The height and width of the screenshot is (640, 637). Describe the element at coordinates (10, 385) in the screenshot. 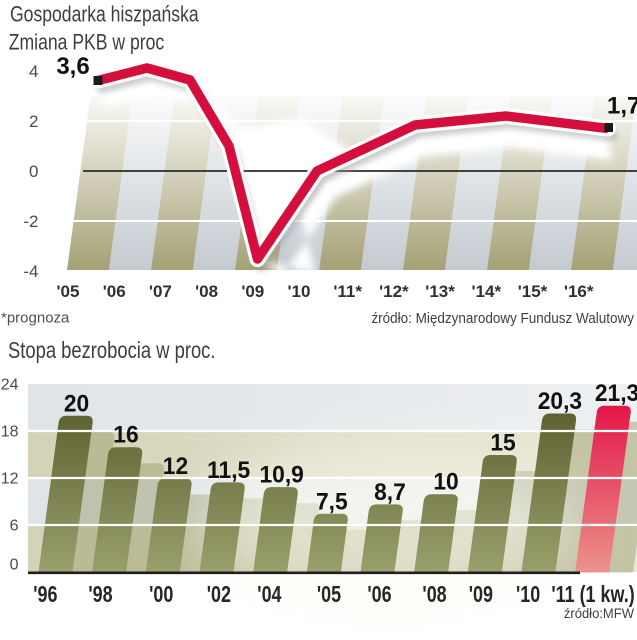

I see `svg-text: 24` at that location.